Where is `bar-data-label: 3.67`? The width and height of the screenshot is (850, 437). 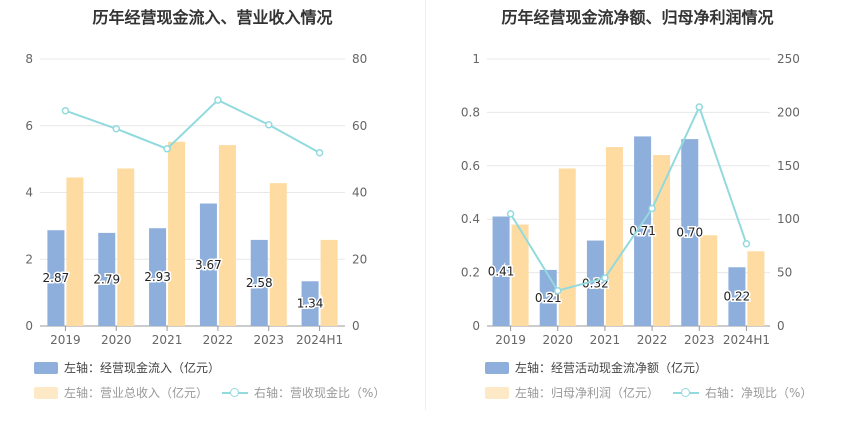 bar-data-label: 3.67 is located at coordinates (208, 265).